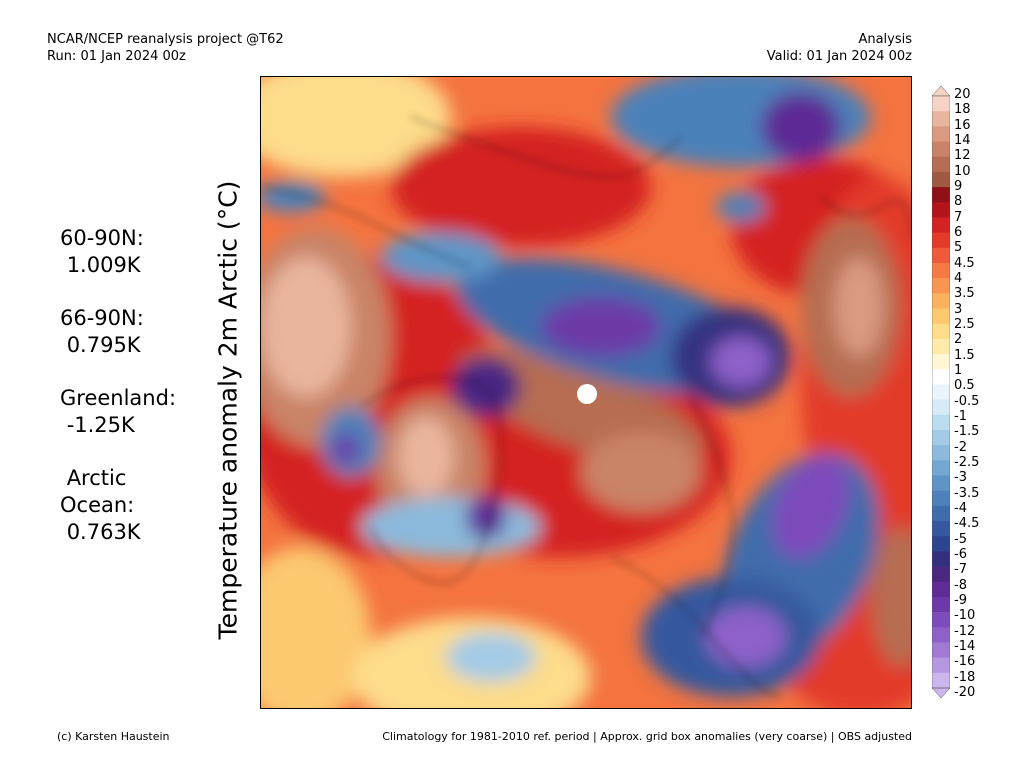  I want to click on colorbar-label: -3.5, so click(967, 493).